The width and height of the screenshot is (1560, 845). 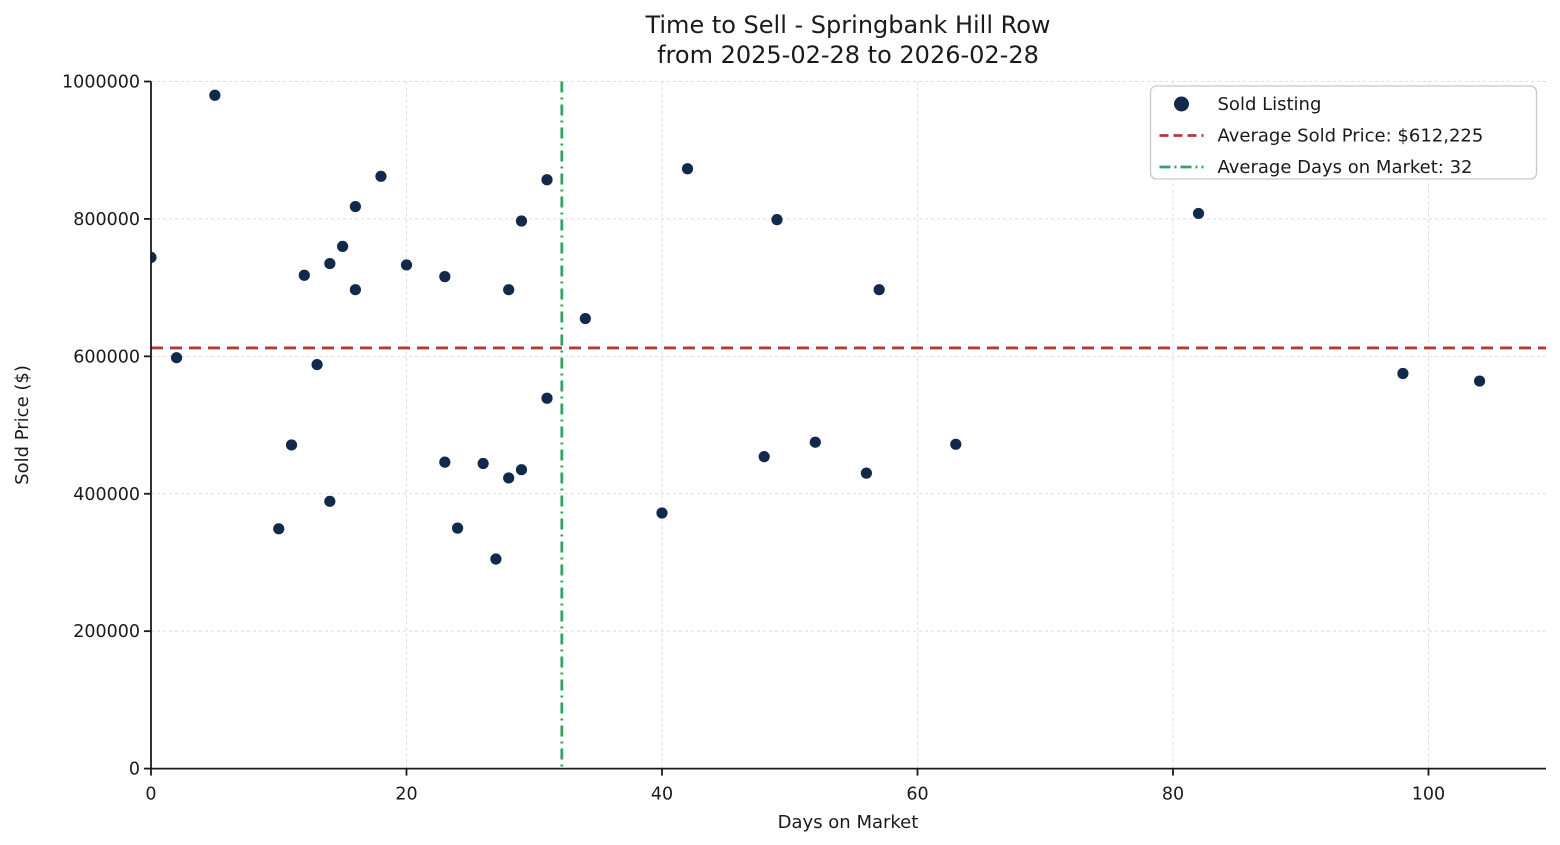 What do you see at coordinates (406, 795) in the screenshot?
I see `x-tick-label: 20` at bounding box center [406, 795].